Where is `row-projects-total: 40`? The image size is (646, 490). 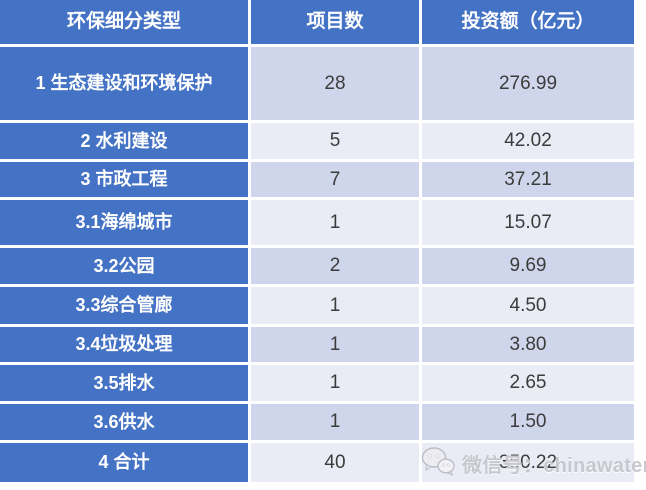 row-projects-total: 40 is located at coordinates (335, 462).